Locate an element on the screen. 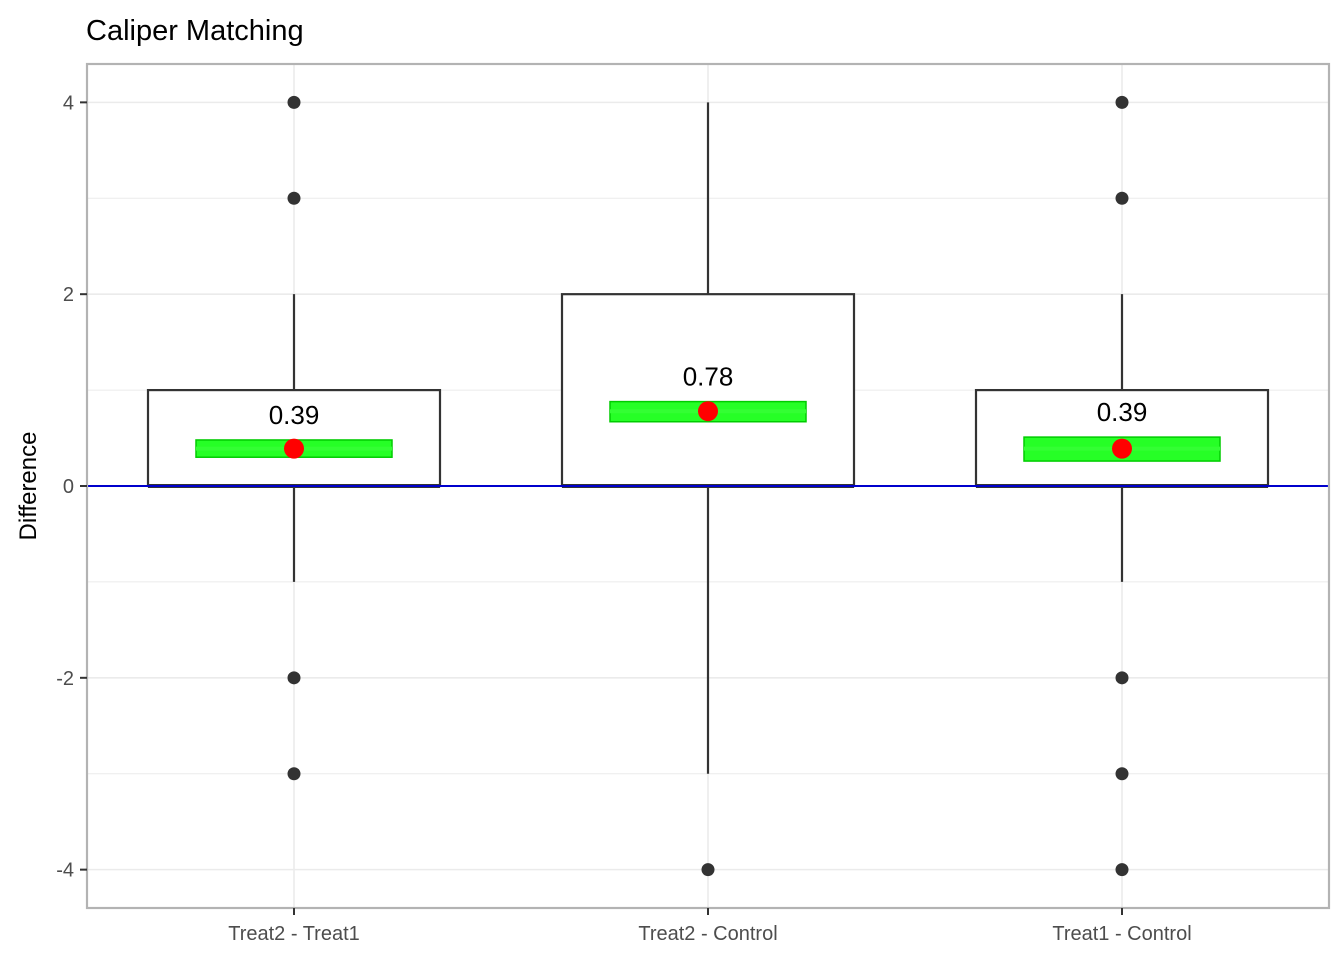  y-tick-label: -2 is located at coordinates (65, 679).